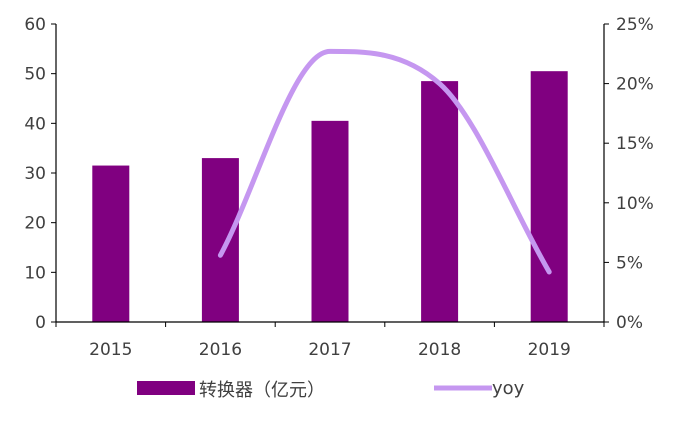 This screenshot has height=422, width=681. Describe the element at coordinates (508, 388) in the screenshot. I see `legend-line-label: yoy` at that location.